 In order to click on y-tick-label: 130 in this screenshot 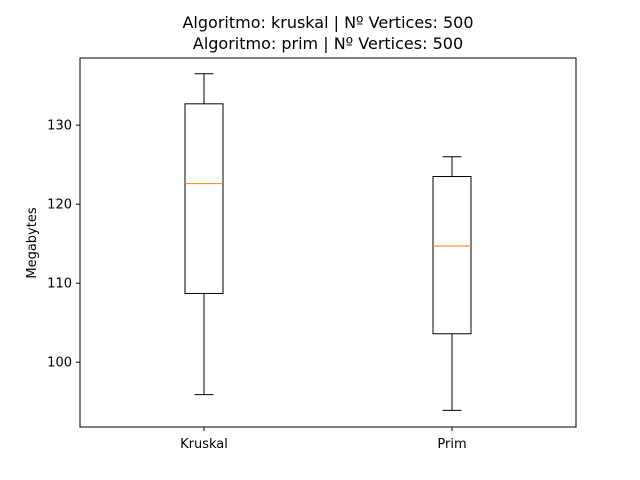, I will do `click(59, 126)`.